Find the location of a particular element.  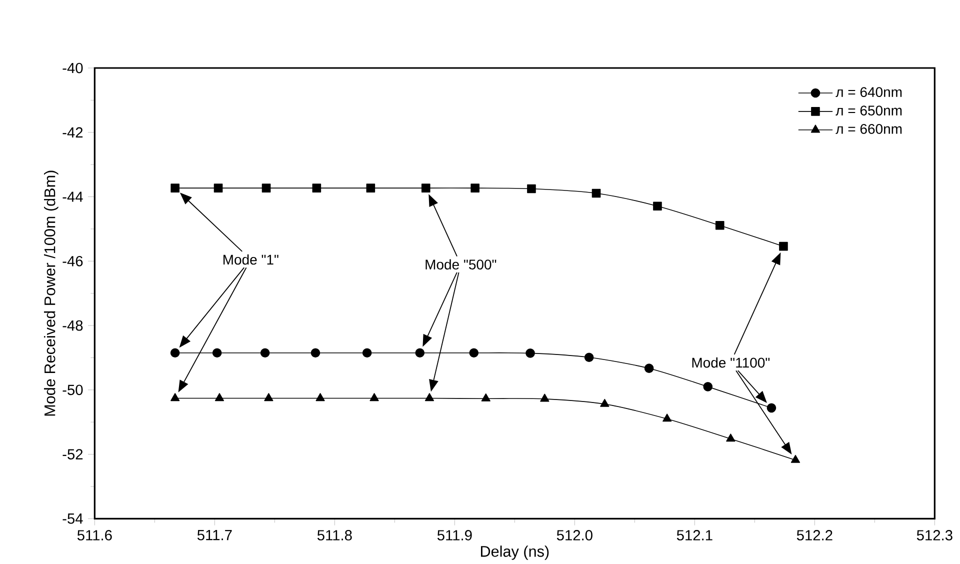

x-tick-label: 512.2 is located at coordinates (814, 535).